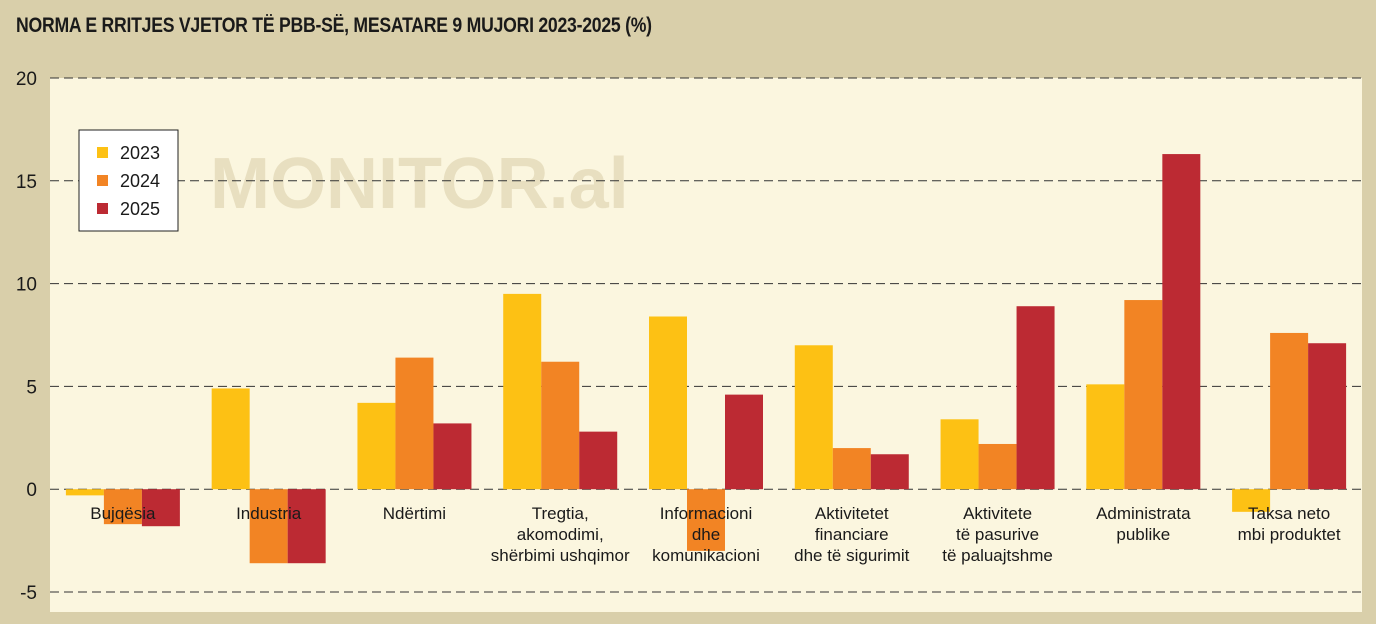  What do you see at coordinates (26, 79) in the screenshot?
I see `y-tick-label: 20` at bounding box center [26, 79].